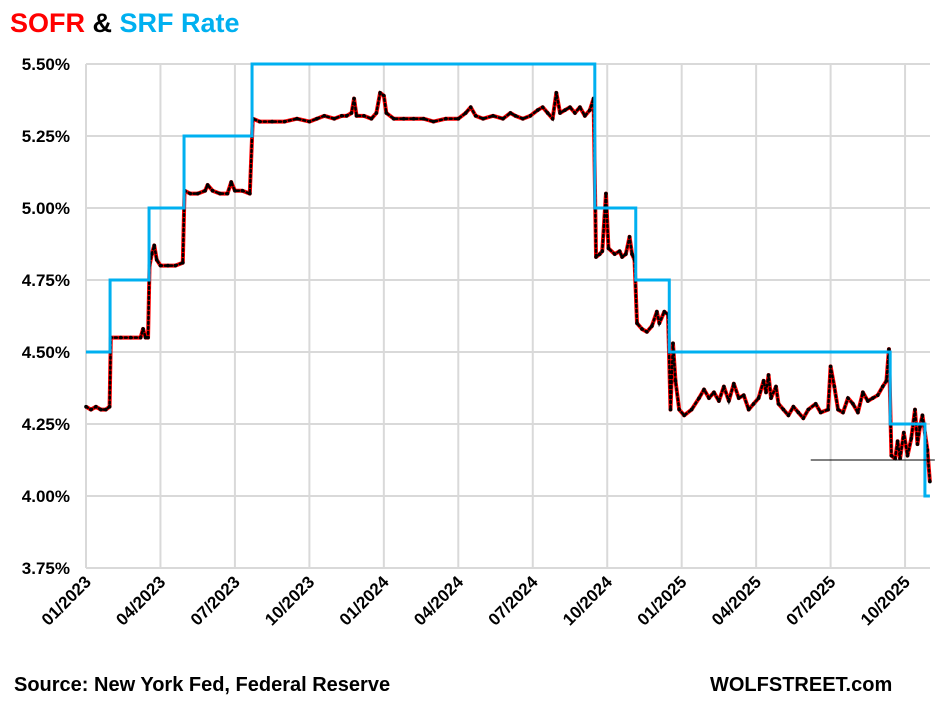 Image resolution: width=938 pixels, height=703 pixels. I want to click on x-tick-label: 04/2025, so click(736, 600).